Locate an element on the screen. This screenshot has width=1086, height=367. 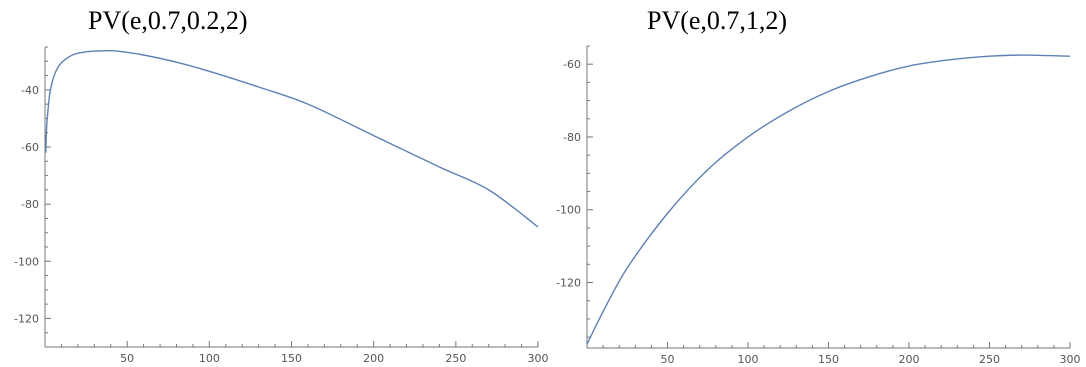
left-chart-title: PV(e,0.7,0.2,2) is located at coordinates (168, 20).